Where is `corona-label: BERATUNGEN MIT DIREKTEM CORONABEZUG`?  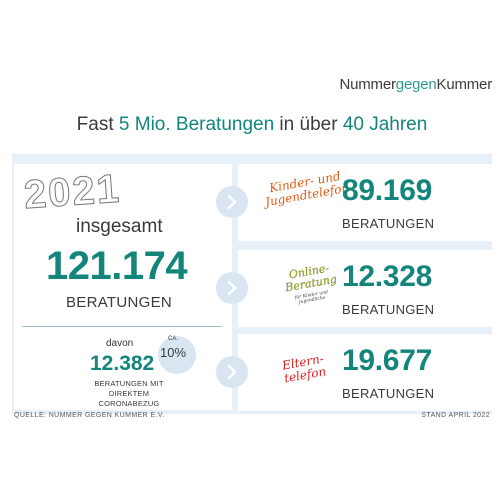
corona-label: BERATUNGEN MIT DIREKTEM CORONABEZUG is located at coordinates (129, 393).